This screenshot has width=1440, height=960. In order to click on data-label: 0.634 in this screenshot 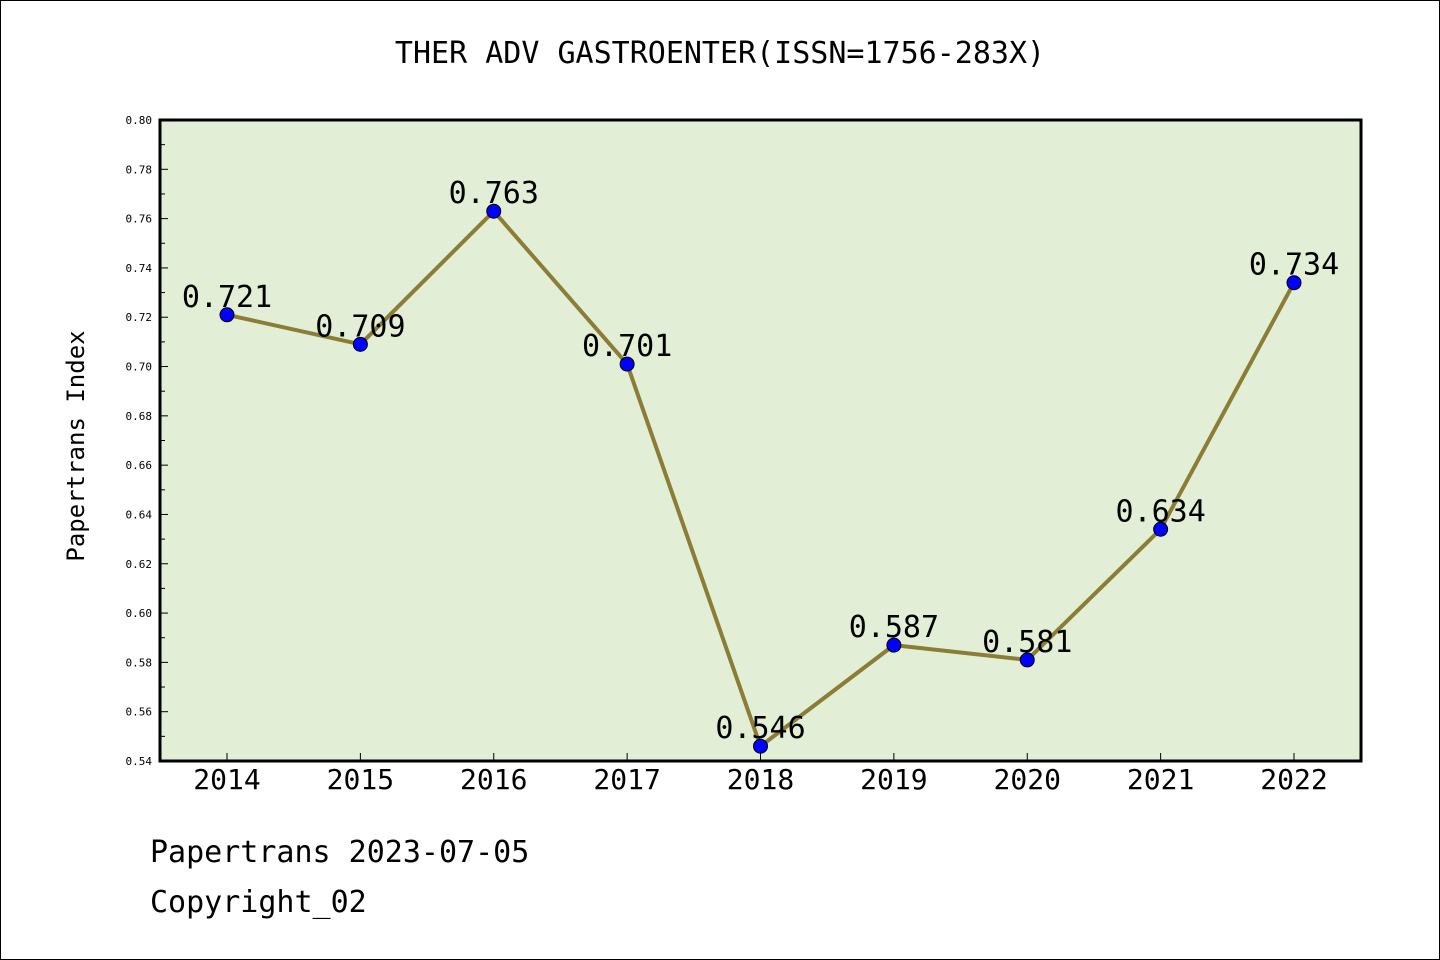, I will do `click(1160, 511)`.